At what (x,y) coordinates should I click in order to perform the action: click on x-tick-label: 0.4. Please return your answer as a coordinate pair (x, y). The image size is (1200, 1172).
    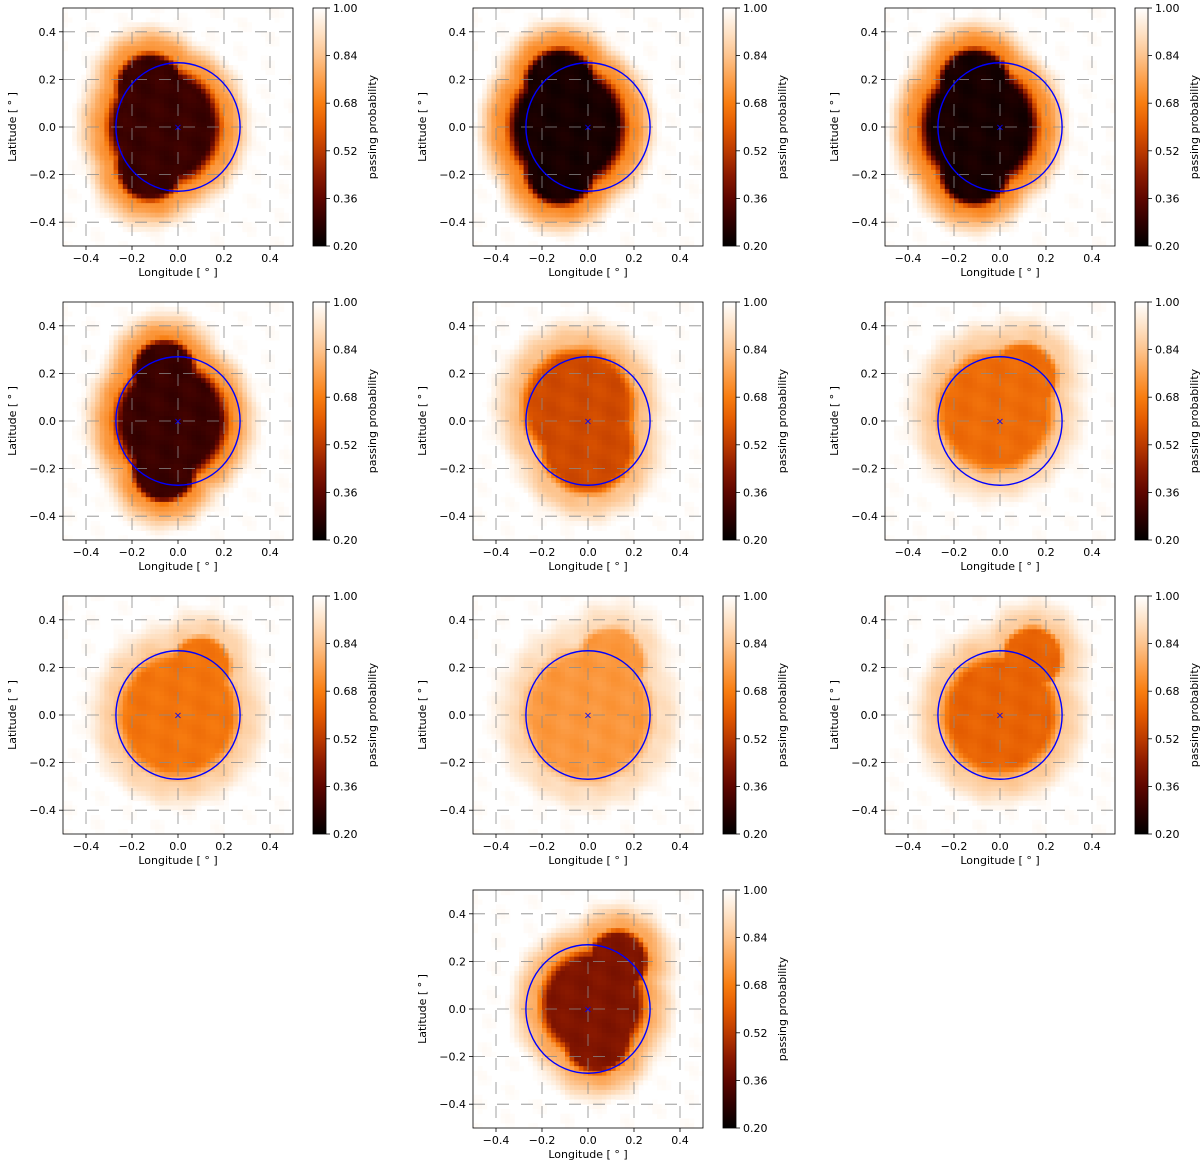
    Looking at the image, I should click on (680, 258).